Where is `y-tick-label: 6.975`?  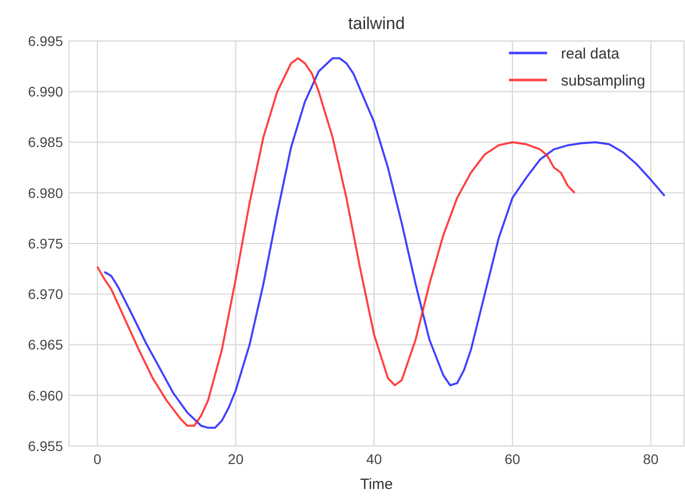
y-tick-label: 6.975 is located at coordinates (46, 243).